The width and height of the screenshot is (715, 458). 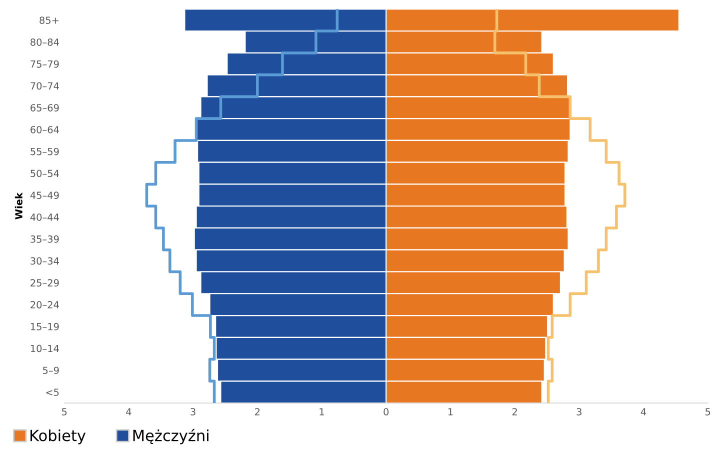 What do you see at coordinates (44, 64) in the screenshot?
I see `y-tick-label: 75–79` at bounding box center [44, 64].